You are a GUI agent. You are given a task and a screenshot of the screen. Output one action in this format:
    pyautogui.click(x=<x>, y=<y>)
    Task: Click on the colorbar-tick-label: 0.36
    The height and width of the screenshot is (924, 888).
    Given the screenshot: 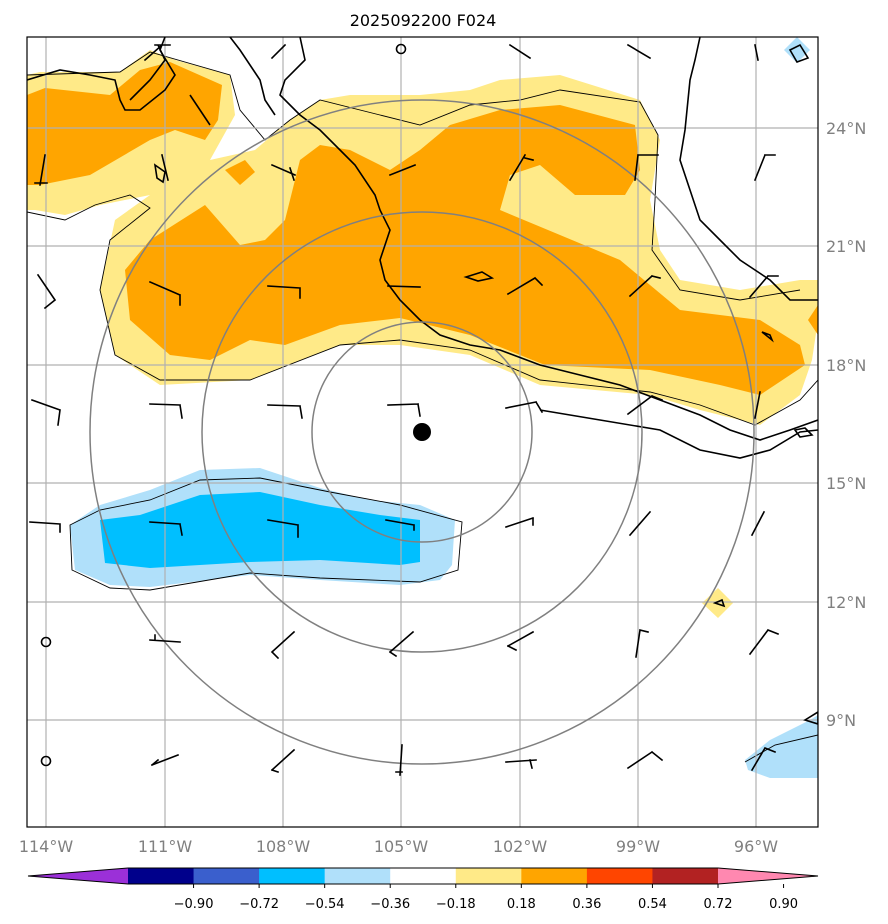 What is the action you would take?
    pyautogui.click(x=586, y=904)
    